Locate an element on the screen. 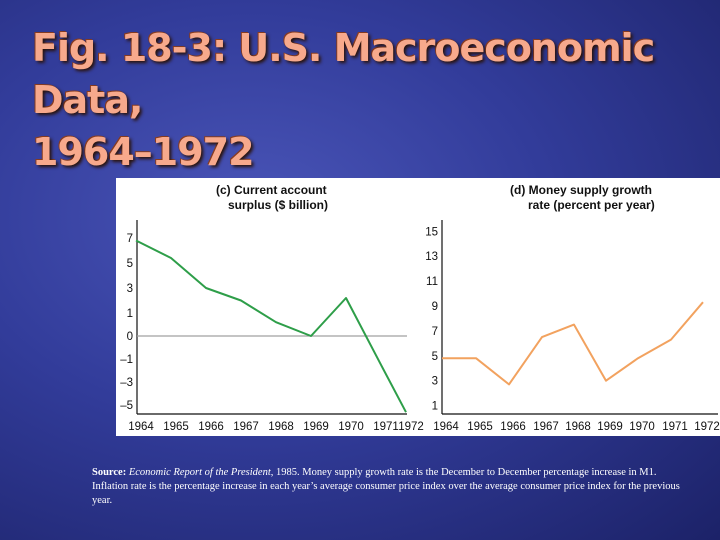  current-account-x-tick: 1965 is located at coordinates (176, 427).